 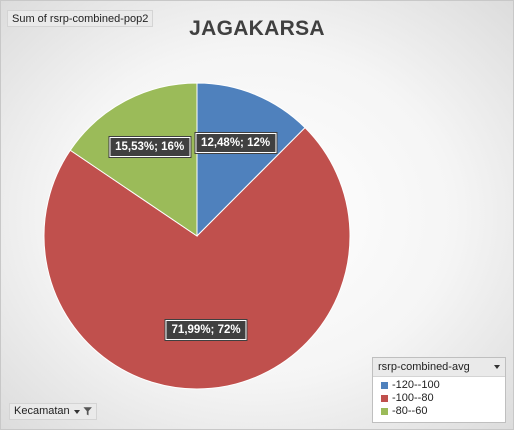 I want to click on axis-field-label: Kecamatan, so click(x=42, y=411).